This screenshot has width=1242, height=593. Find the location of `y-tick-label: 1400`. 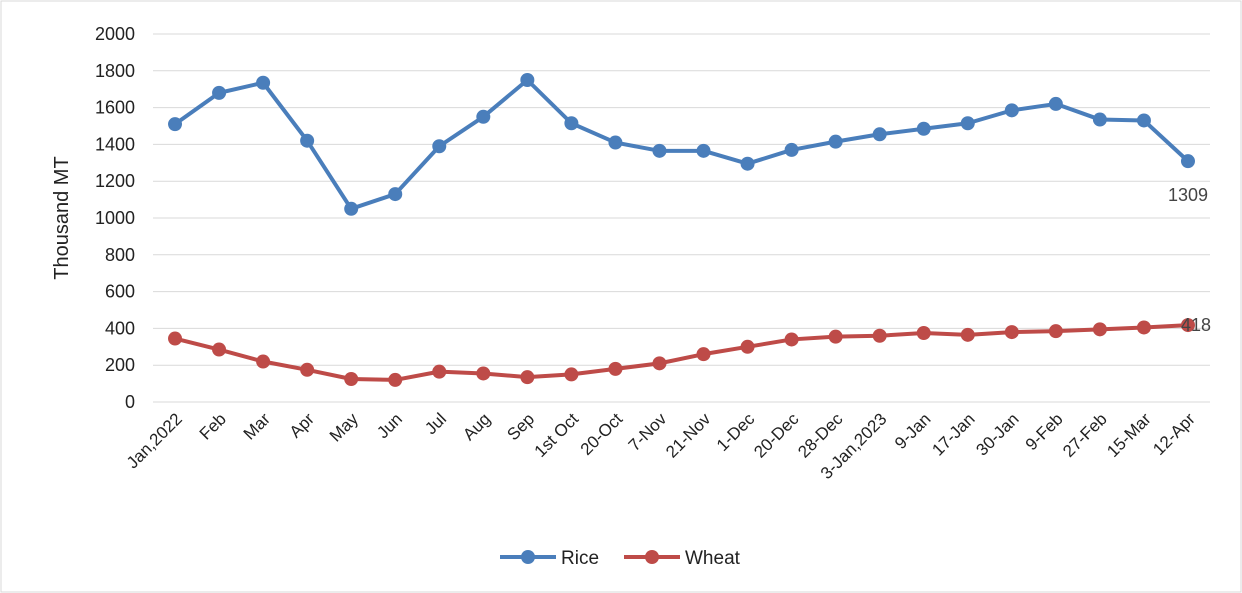

y-tick-label: 1400 is located at coordinates (115, 144).